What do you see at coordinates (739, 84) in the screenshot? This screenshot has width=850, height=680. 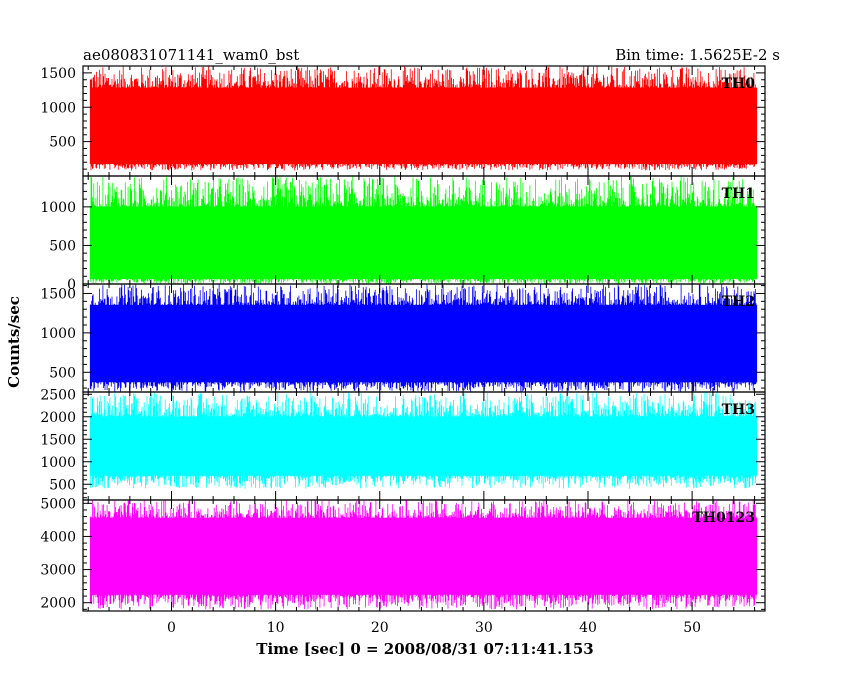 I see `channel-label-th0: TH0` at bounding box center [739, 84].